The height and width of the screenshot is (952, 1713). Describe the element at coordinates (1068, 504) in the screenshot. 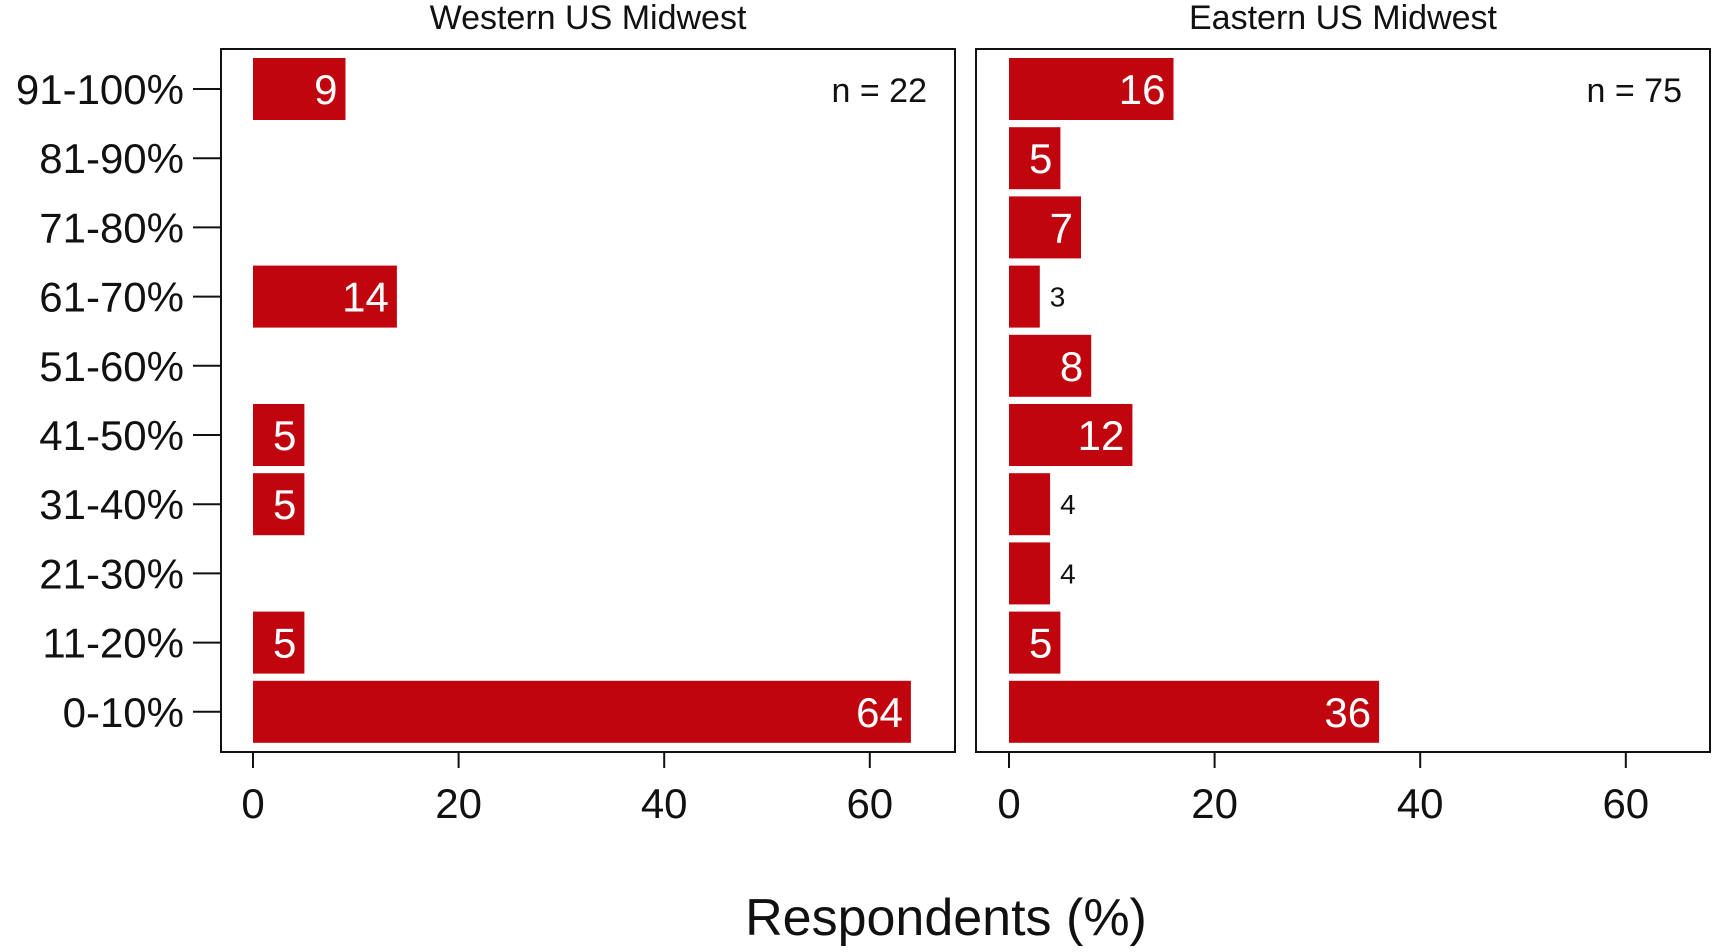

I see `bar-label-eastern-6: 4` at that location.